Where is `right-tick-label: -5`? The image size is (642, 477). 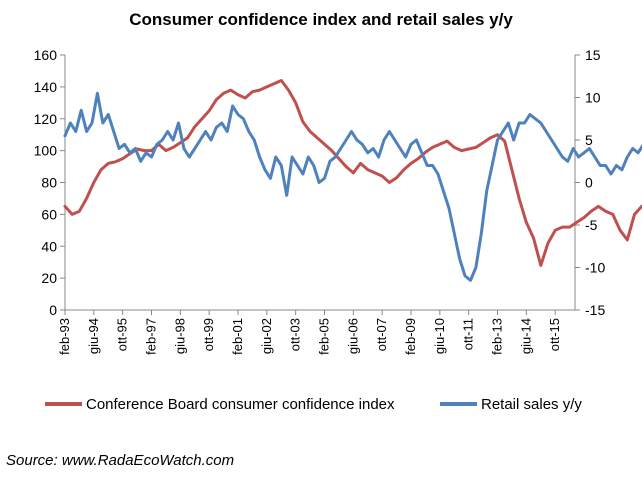 right-tick-label: -5 is located at coordinates (591, 225).